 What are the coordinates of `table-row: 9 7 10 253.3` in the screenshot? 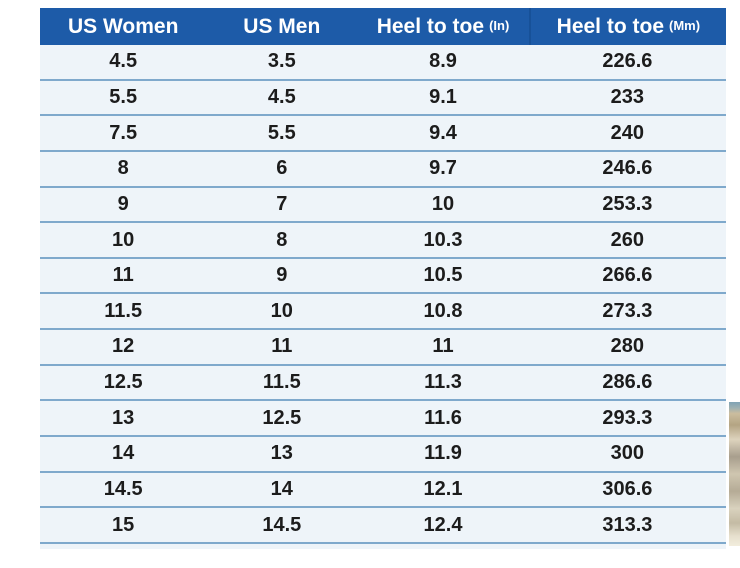 It's located at (383, 206).